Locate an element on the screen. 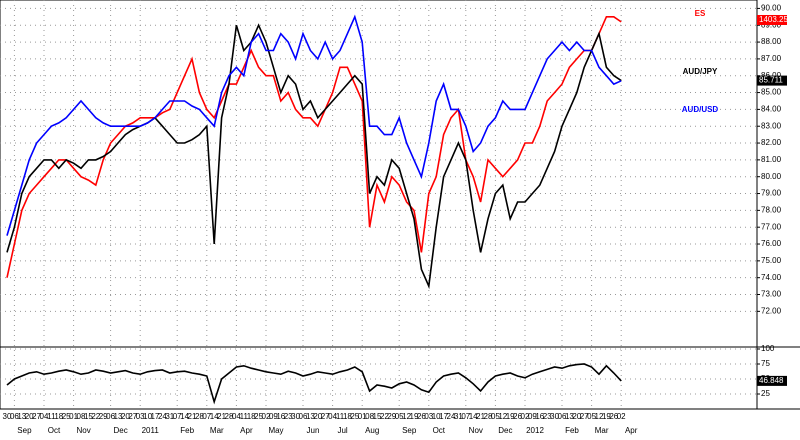  y-tick-label: 79.00 is located at coordinates (771, 193).